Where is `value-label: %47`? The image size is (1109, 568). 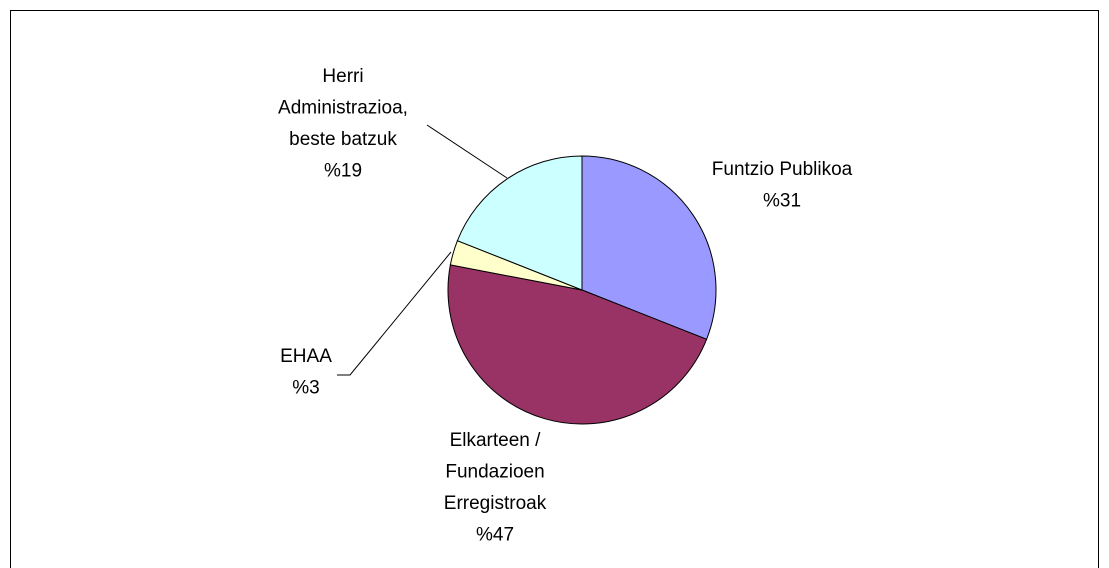
value-label: %47 is located at coordinates (495, 535).